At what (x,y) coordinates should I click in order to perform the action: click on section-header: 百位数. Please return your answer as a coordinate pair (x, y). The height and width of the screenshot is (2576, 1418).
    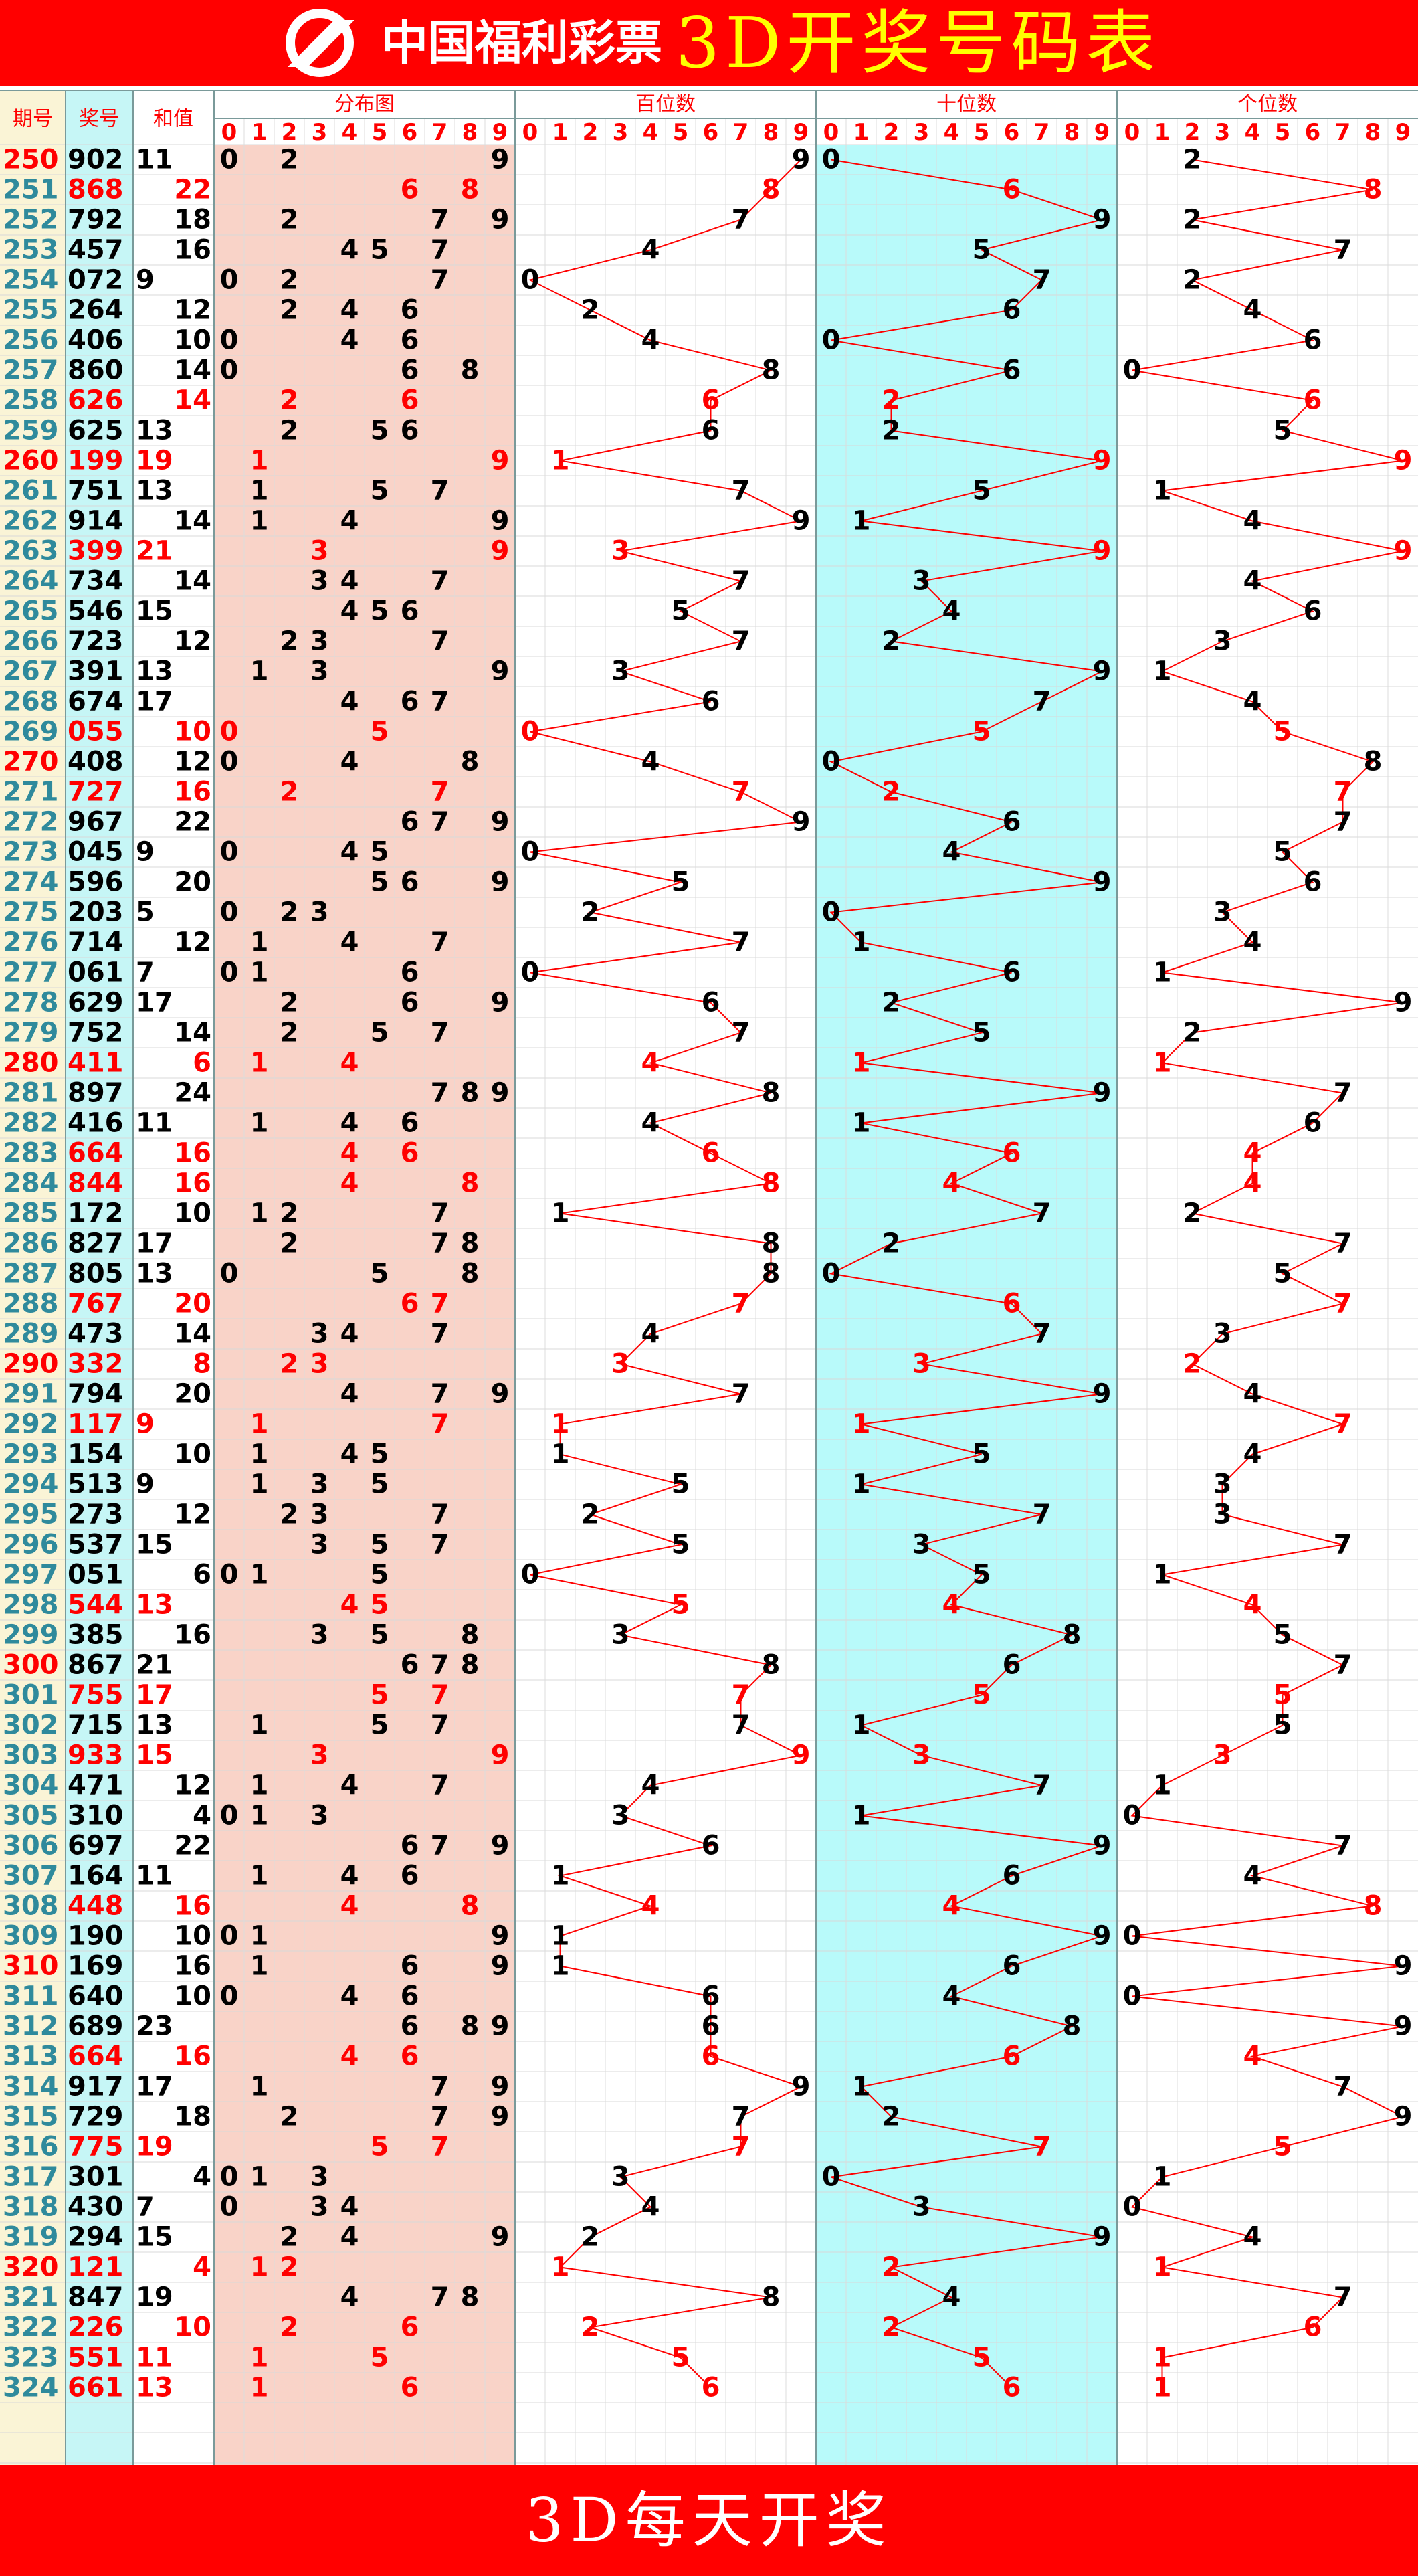
    Looking at the image, I should click on (665, 104).